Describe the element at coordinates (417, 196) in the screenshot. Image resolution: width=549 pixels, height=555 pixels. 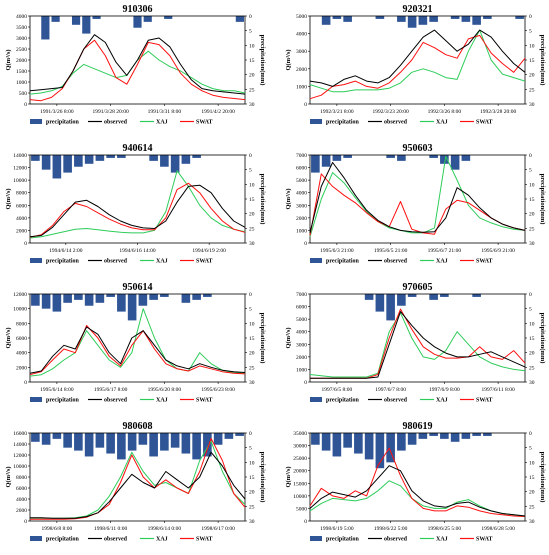
I see `series-line-xaj` at that location.